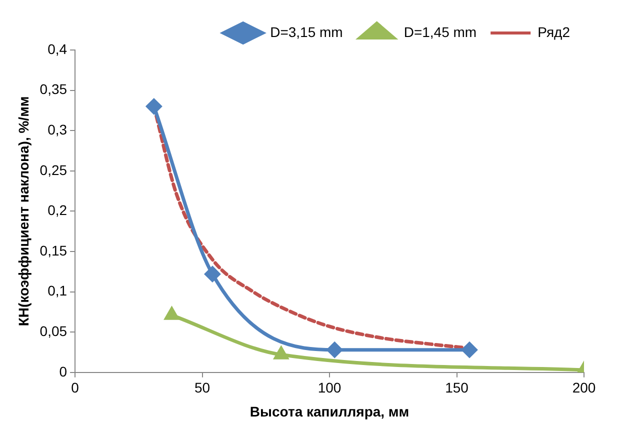  What do you see at coordinates (58, 210) in the screenshot?
I see `y-tick-label: 0,2` at bounding box center [58, 210].